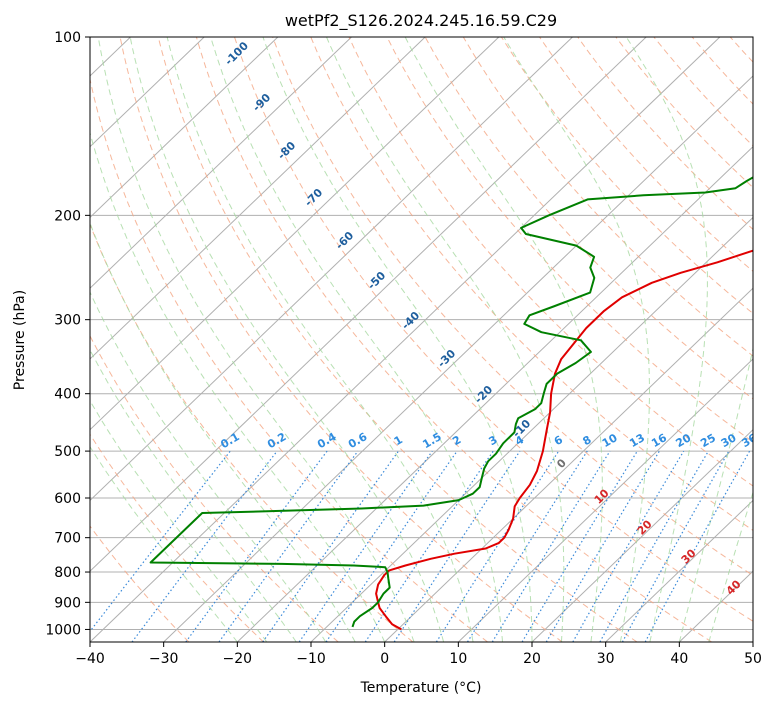  Describe the element at coordinates (20, 340) in the screenshot. I see `y-axis-title: Pressure (hPa)` at that location.